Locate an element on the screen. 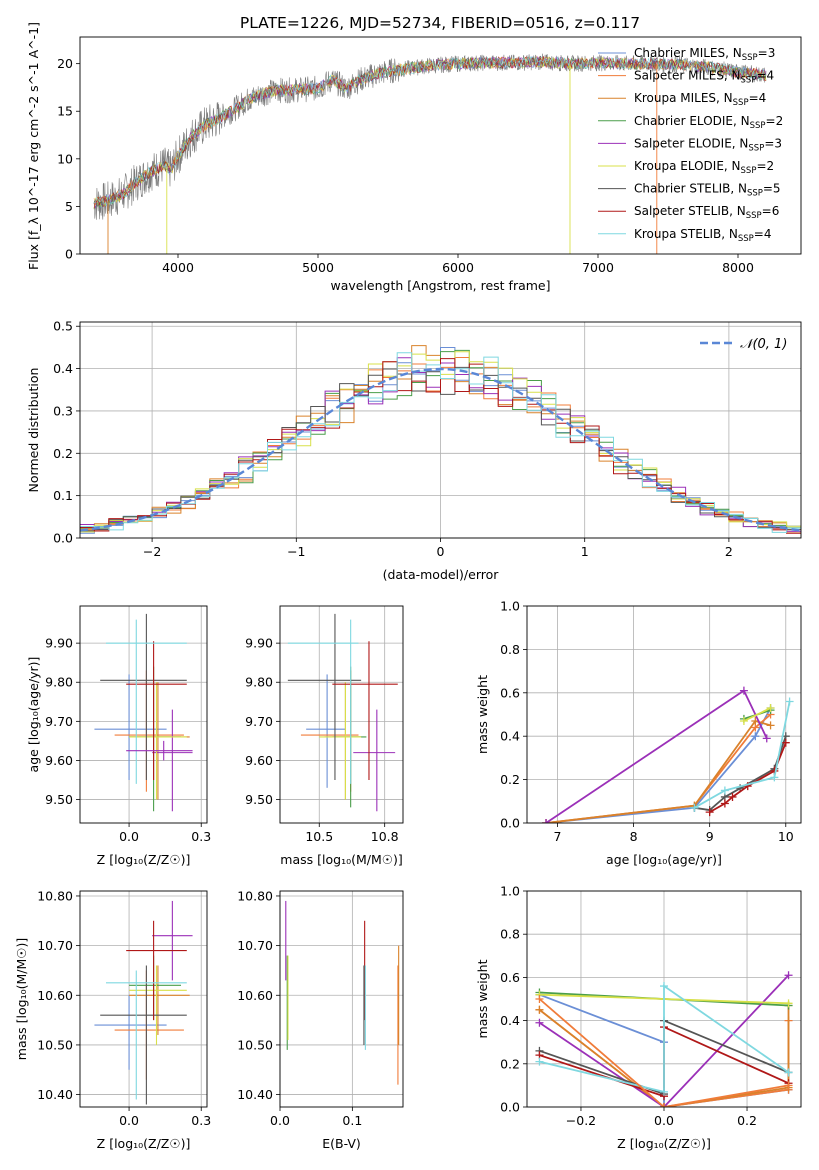  x-tick-label: 7 is located at coordinates (557, 836).